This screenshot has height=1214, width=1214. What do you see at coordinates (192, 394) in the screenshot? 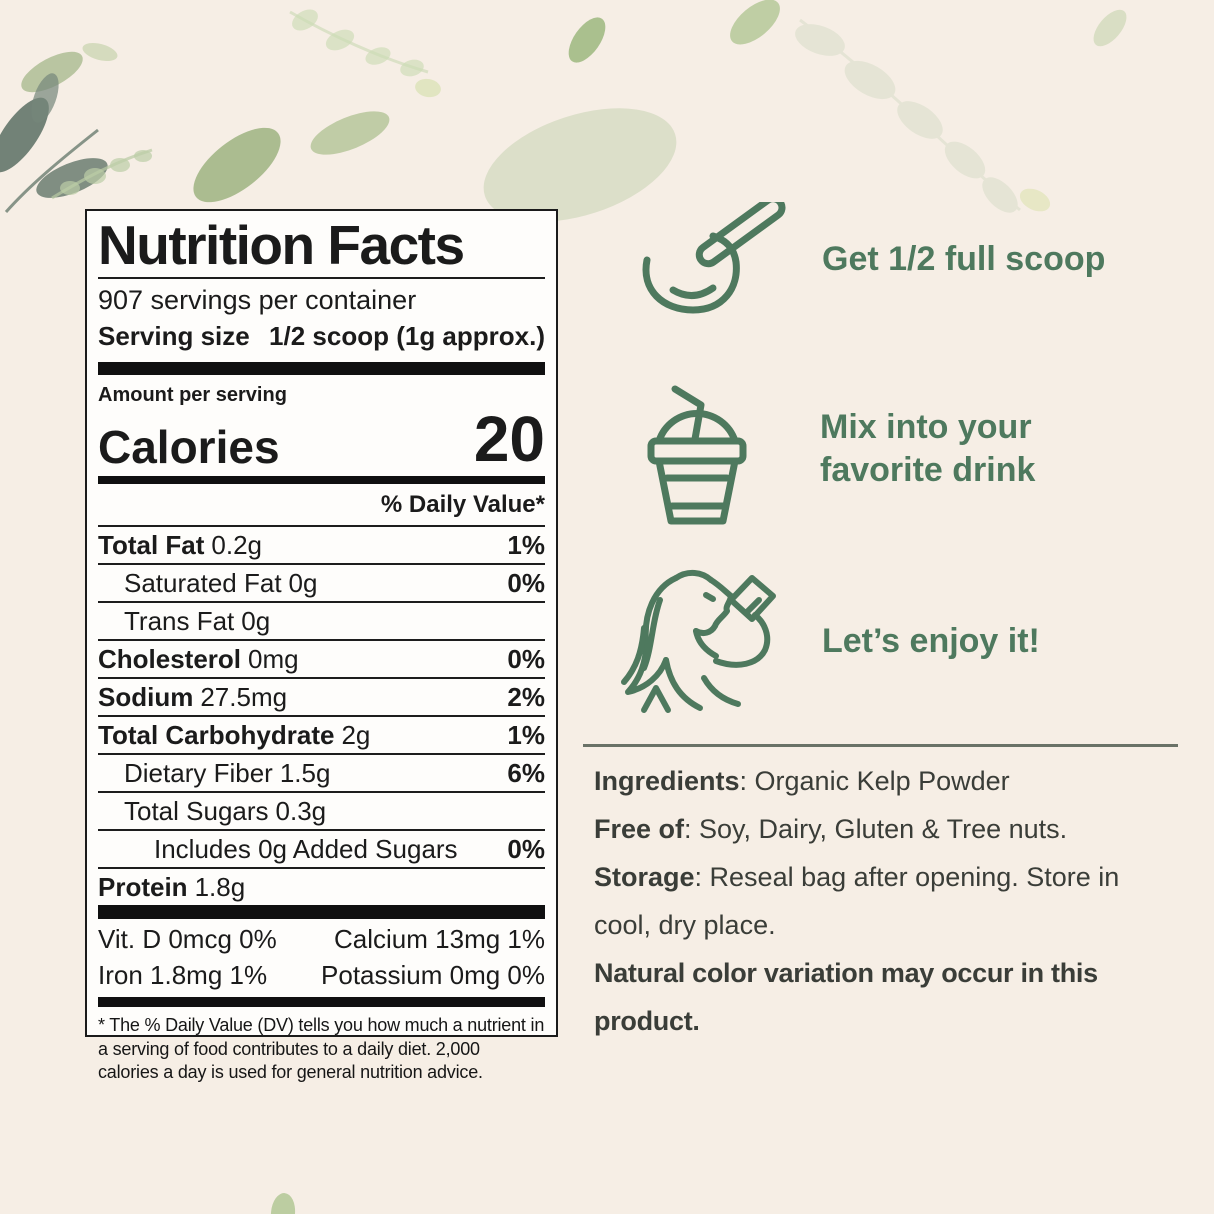
I see `amount-per-serving: Amount per serving` at bounding box center [192, 394].